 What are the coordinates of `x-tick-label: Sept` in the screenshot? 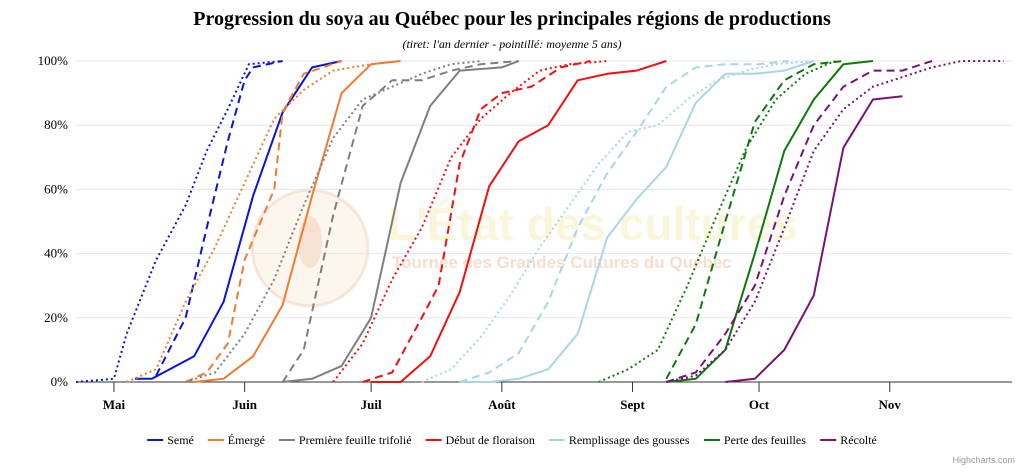 It's located at (632, 404).